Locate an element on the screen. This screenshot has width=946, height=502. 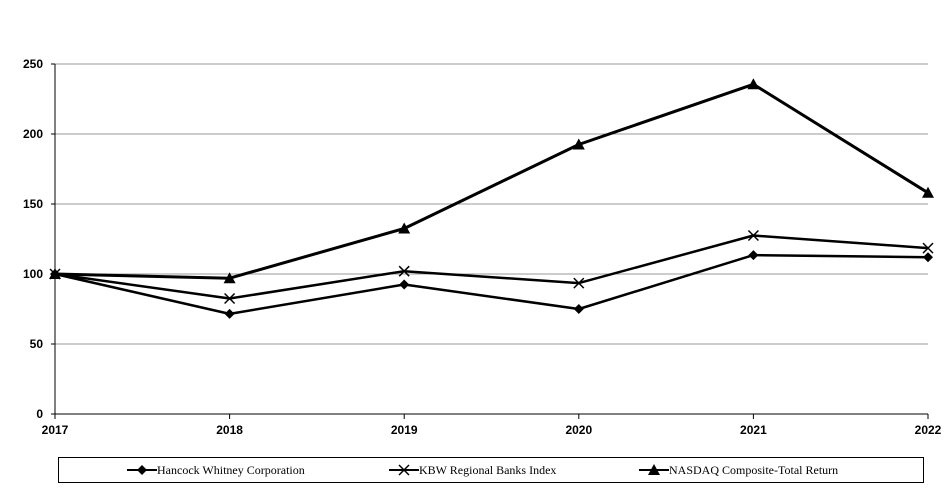
x-axis-ticks: 2017 2018 2019 2020 2021 2022 is located at coordinates (492, 425).